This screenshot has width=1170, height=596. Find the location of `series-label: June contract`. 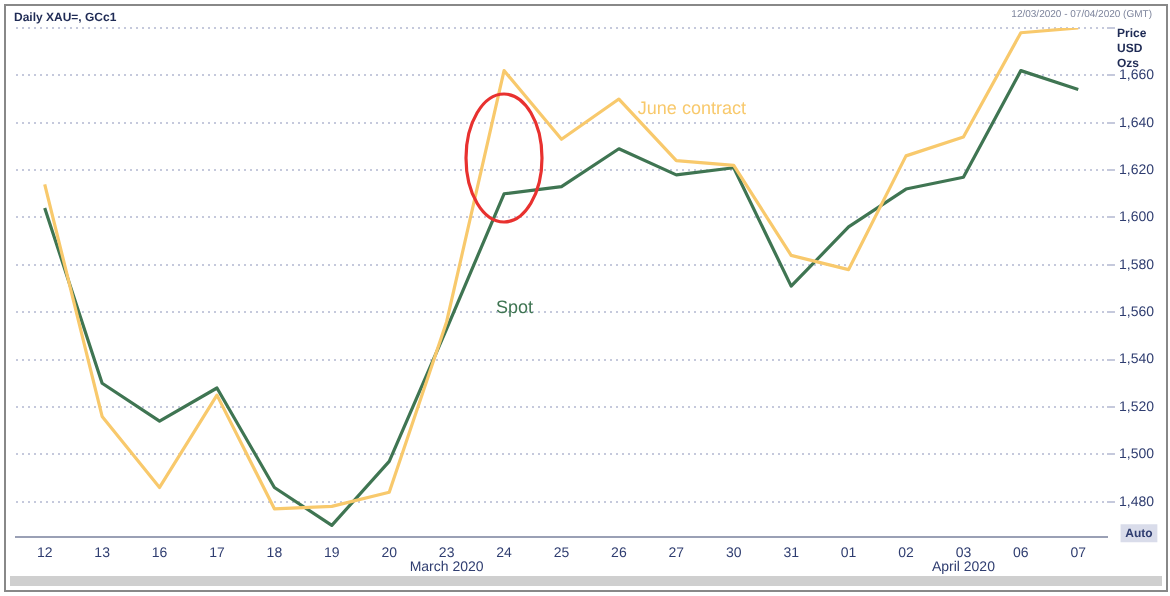

series-label: June contract is located at coordinates (692, 108).